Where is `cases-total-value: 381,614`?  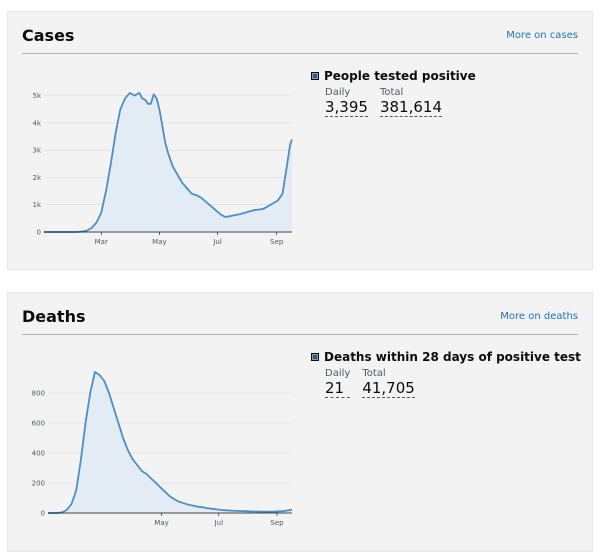
cases-total-value: 381,614 is located at coordinates (410, 107).